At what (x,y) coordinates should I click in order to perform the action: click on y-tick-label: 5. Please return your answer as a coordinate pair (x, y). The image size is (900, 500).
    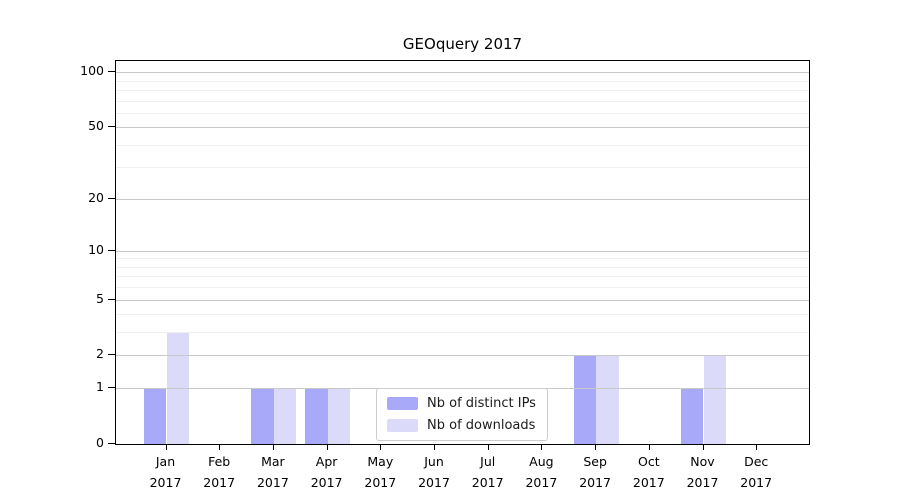
    Looking at the image, I should click on (100, 298).